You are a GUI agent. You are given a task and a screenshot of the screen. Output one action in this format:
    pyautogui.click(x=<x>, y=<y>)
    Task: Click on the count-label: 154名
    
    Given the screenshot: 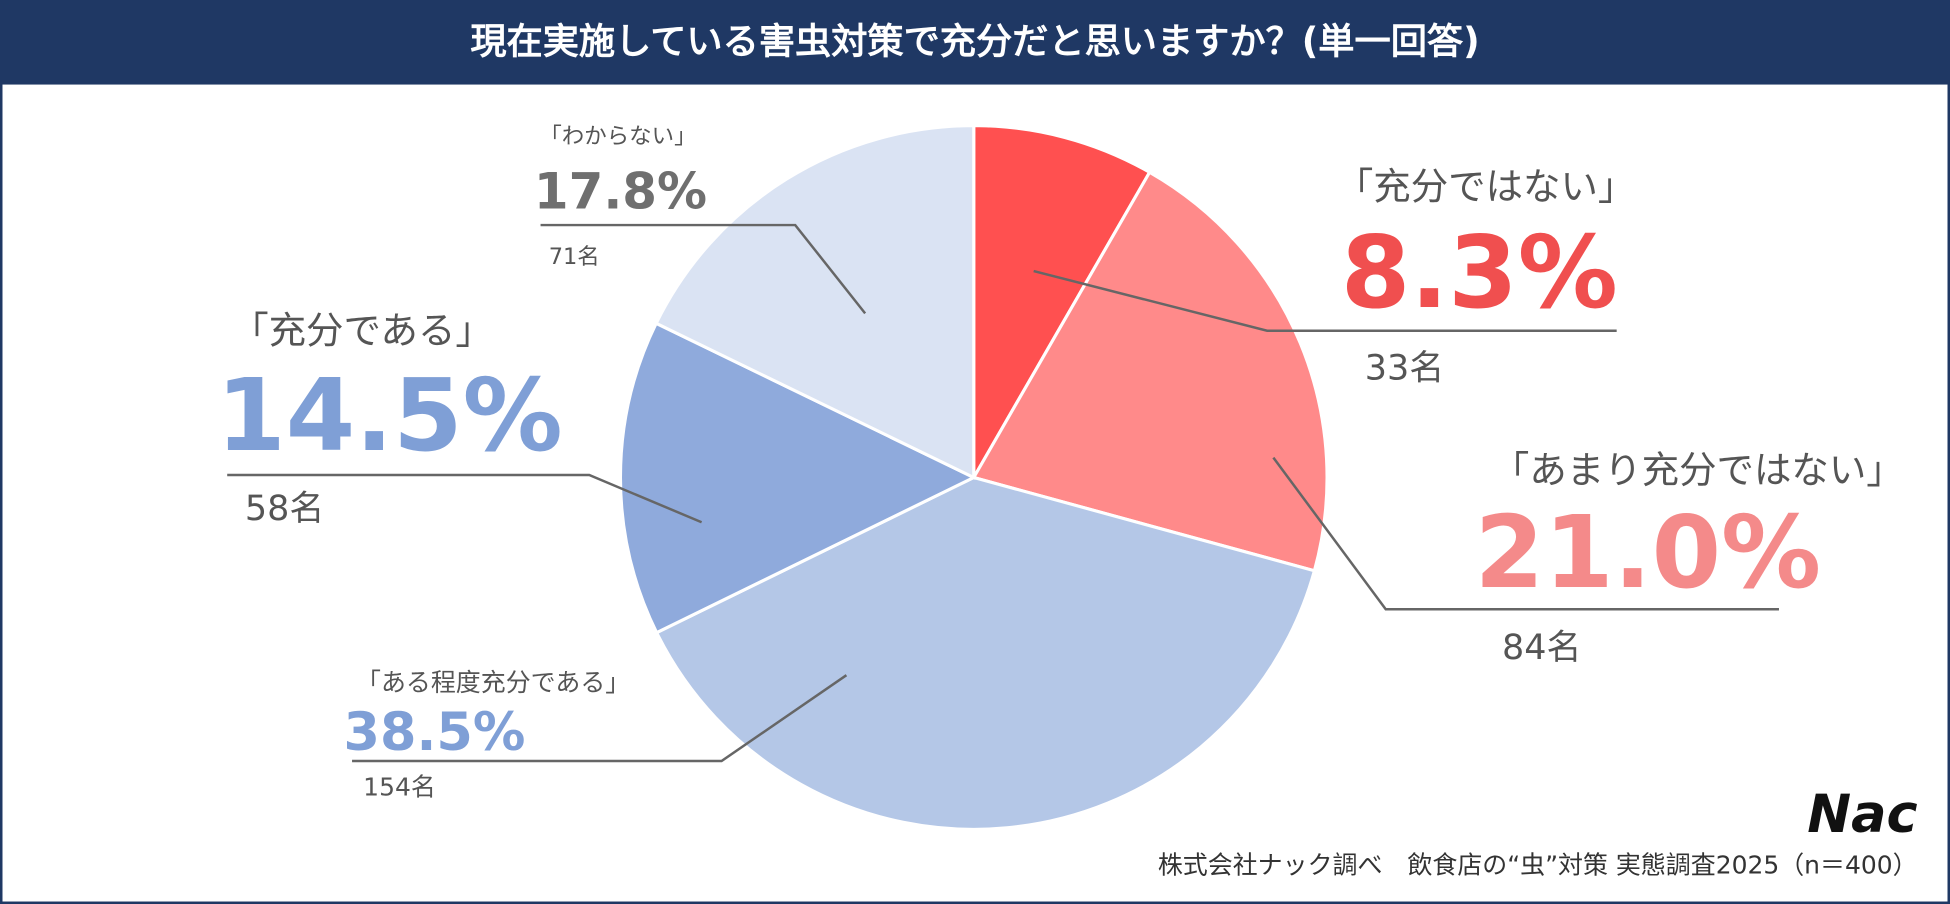 What is the action you would take?
    pyautogui.click(x=399, y=786)
    